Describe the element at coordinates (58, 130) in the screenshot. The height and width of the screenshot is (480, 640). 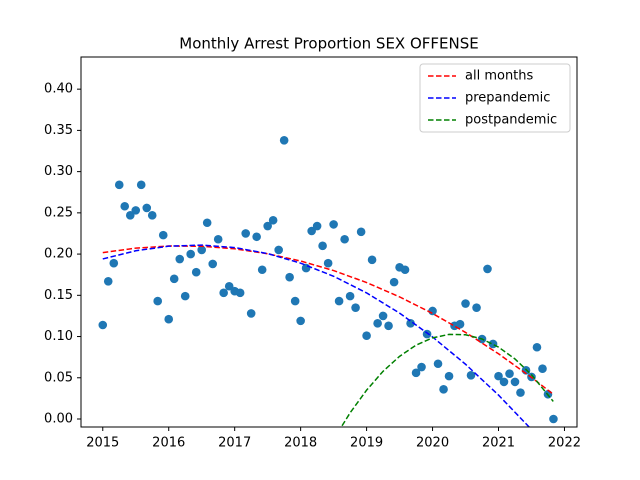
I see `y-tick-label: 0.35` at that location.